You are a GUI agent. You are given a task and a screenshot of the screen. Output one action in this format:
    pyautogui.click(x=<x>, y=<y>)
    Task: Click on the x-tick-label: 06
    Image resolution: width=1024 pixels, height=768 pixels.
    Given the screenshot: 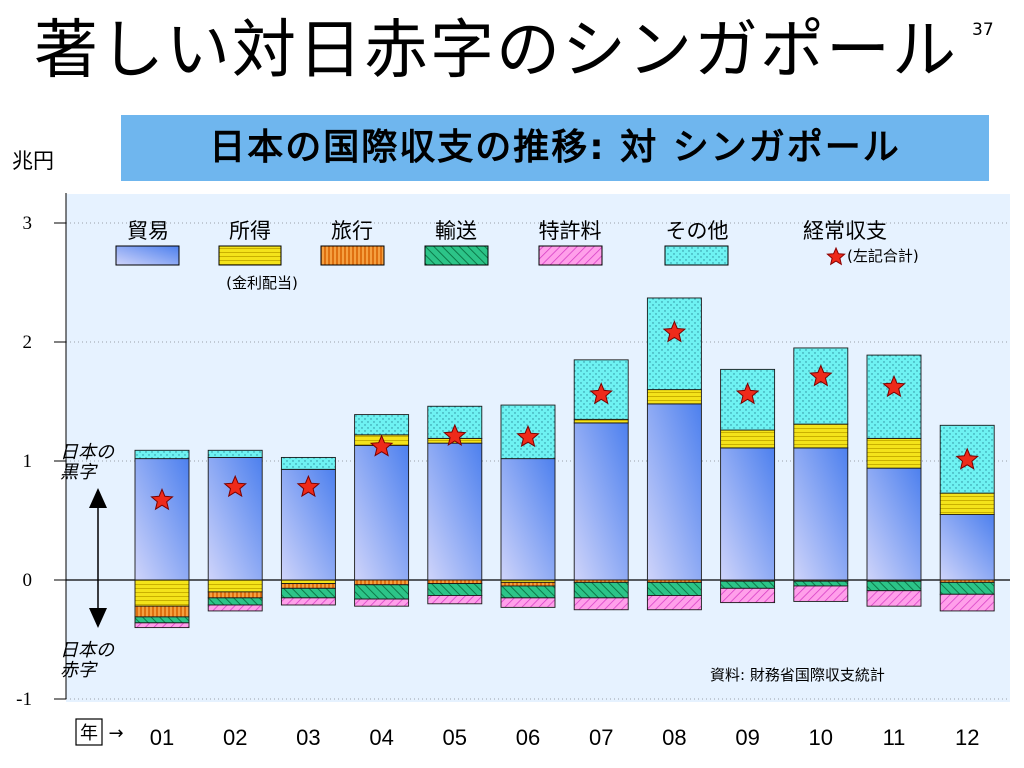 What is the action you would take?
    pyautogui.click(x=528, y=737)
    